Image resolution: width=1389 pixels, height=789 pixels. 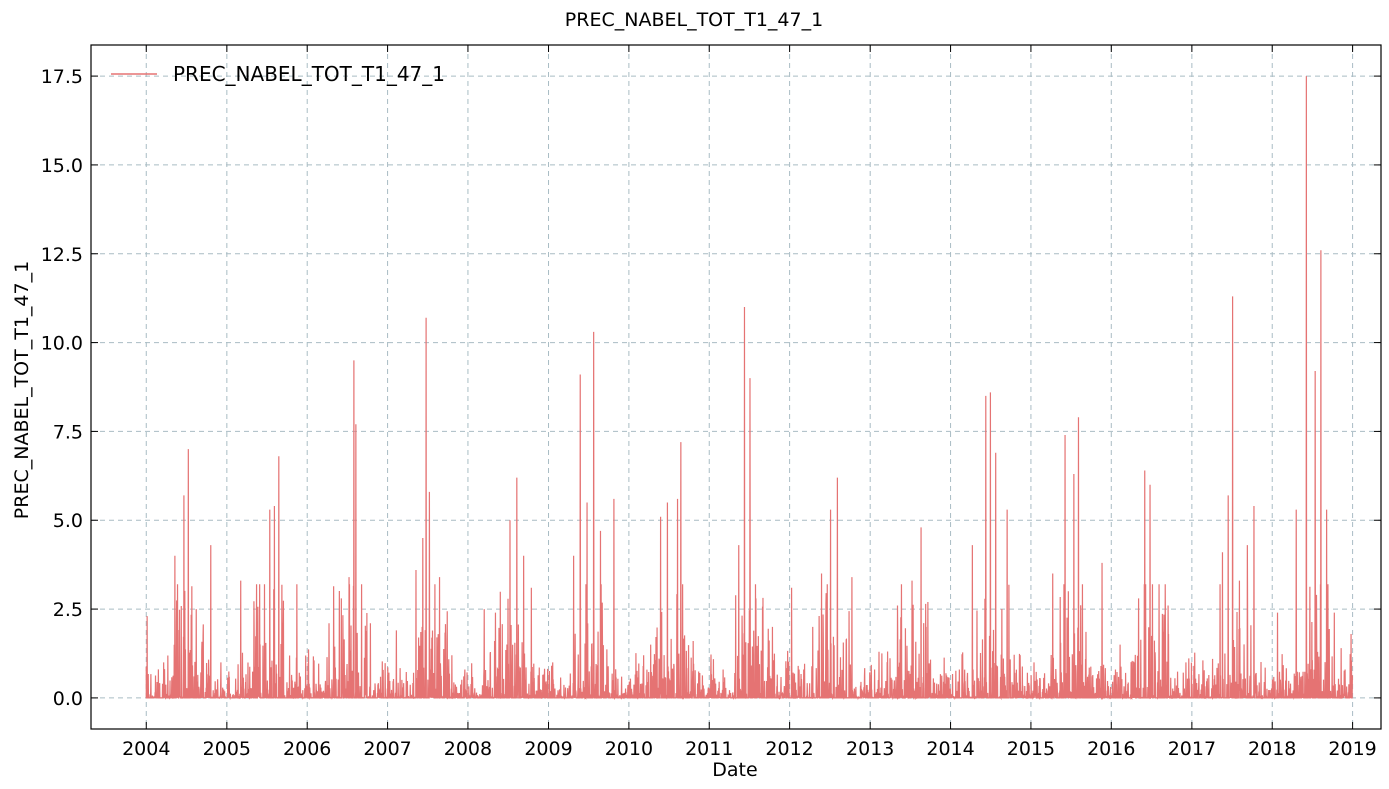 I want to click on x-tick-label: 2009, so click(x=548, y=749).